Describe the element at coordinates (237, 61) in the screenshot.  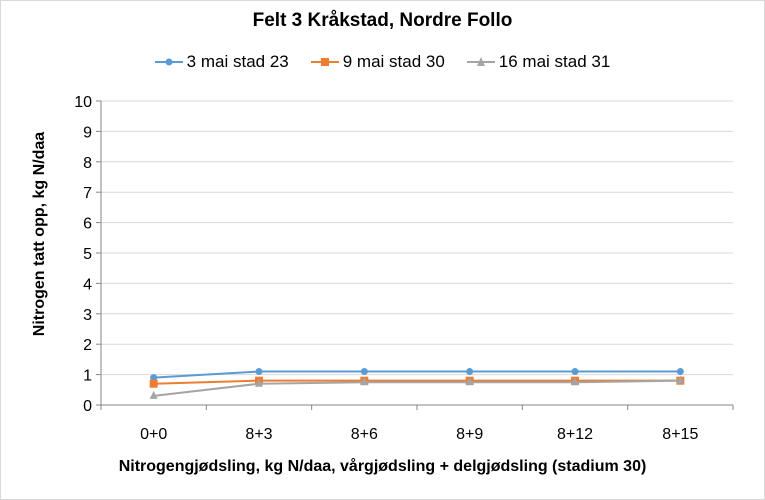
I see `legend-label: 3 mai stad 23` at that location.